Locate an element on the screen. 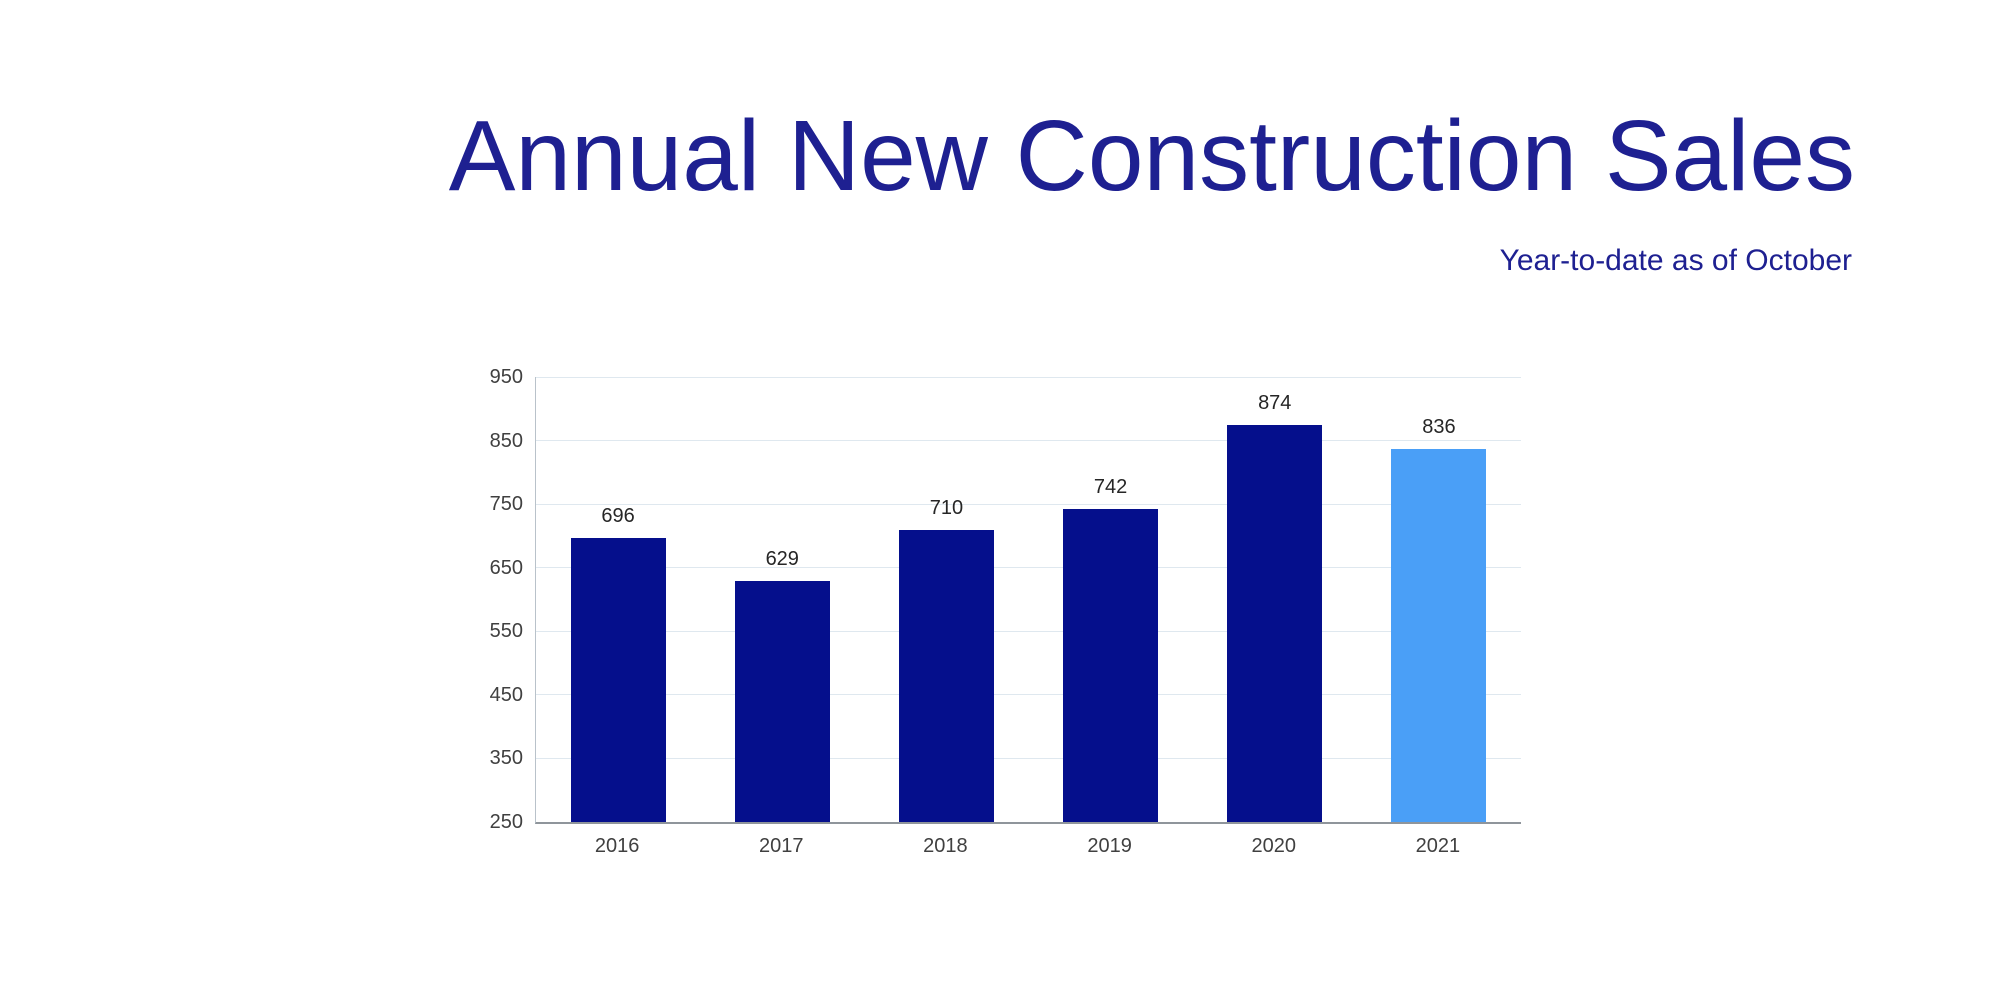  y-tick-label-750: 750 is located at coordinates (506, 504).